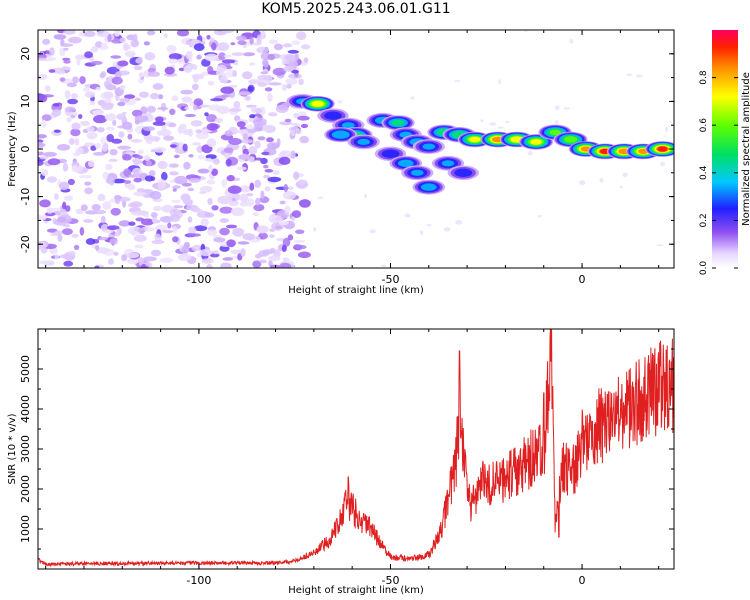 The height and width of the screenshot is (600, 750). I want to click on y-tick-label: 10, so click(25, 101).